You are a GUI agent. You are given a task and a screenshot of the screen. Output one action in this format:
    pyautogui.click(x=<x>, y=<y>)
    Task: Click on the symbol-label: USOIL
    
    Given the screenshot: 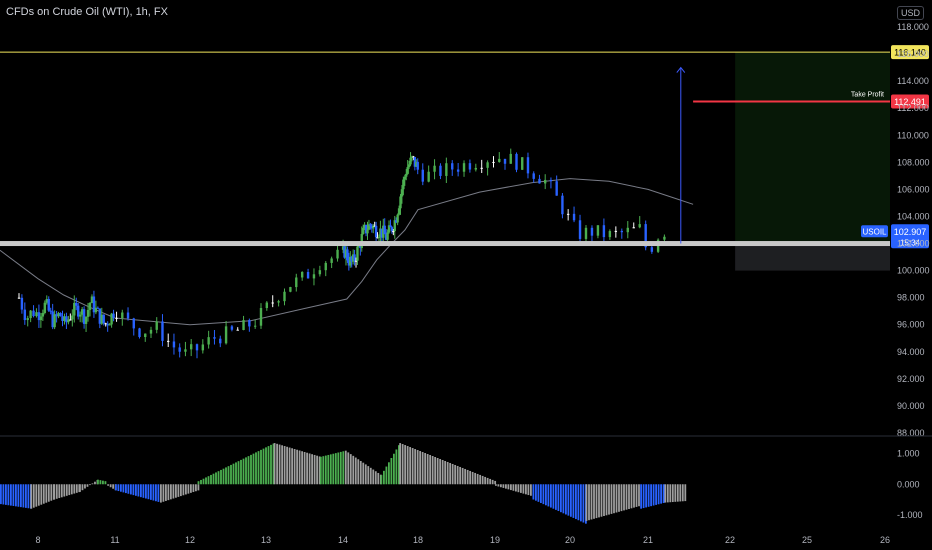 What is the action you would take?
    pyautogui.click(x=874, y=231)
    